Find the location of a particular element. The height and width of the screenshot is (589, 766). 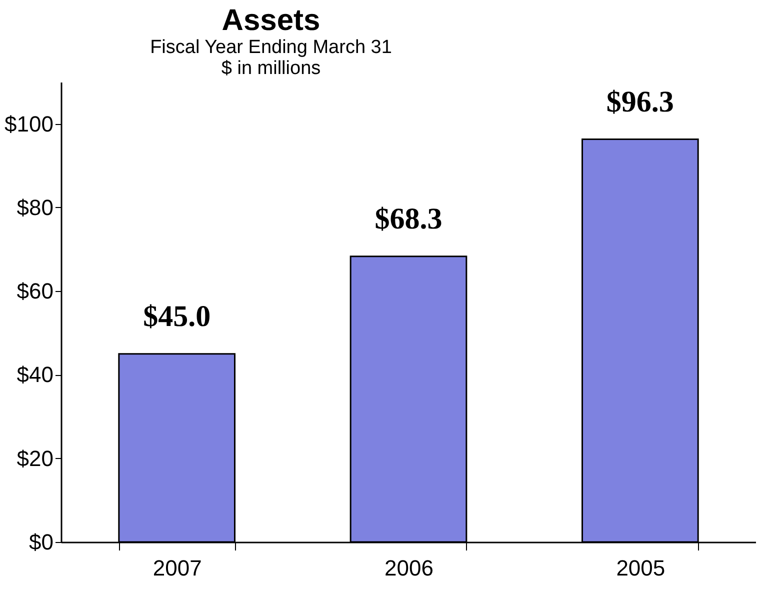

x-tick-label: 2005 is located at coordinates (641, 568).